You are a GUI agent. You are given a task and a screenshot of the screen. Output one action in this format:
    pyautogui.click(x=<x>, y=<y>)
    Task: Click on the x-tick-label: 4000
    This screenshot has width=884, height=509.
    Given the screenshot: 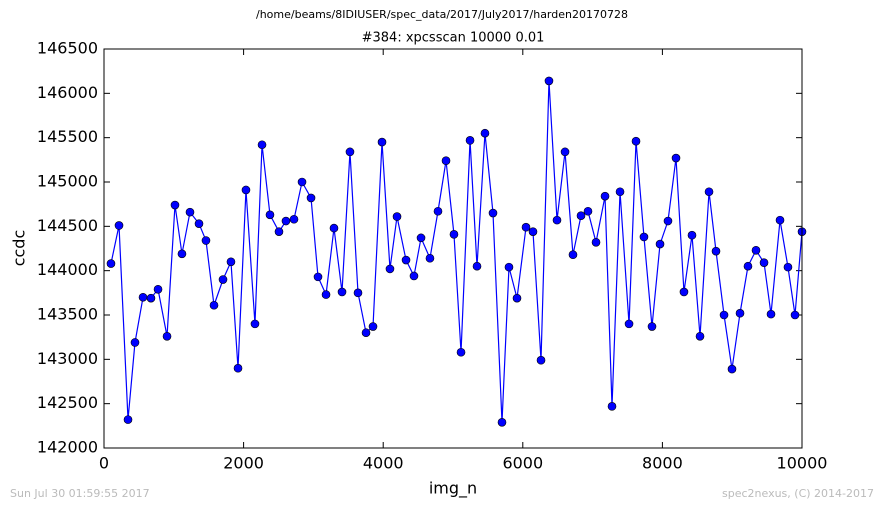 What is the action you would take?
    pyautogui.click(x=383, y=463)
    